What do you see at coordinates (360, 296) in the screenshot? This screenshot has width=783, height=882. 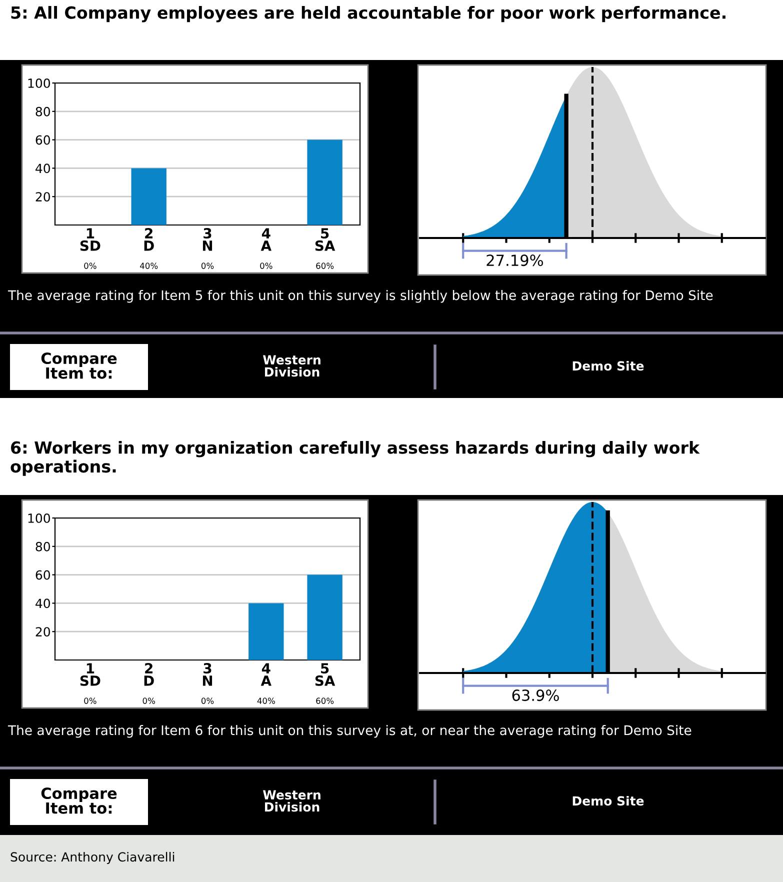 I see `text: The average rating for Item 5 for this unit on this survey is slightly below the average rating for Demo Site` at bounding box center [360, 296].